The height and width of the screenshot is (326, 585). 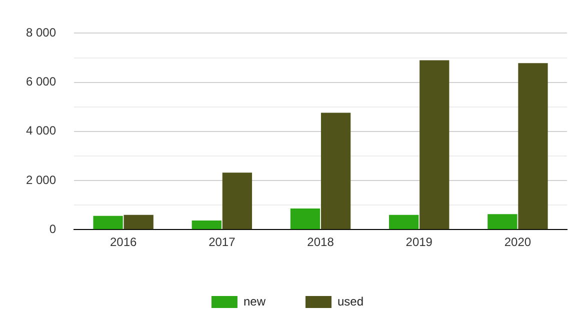 What do you see at coordinates (350, 301) in the screenshot?
I see `legend-label: used` at bounding box center [350, 301].